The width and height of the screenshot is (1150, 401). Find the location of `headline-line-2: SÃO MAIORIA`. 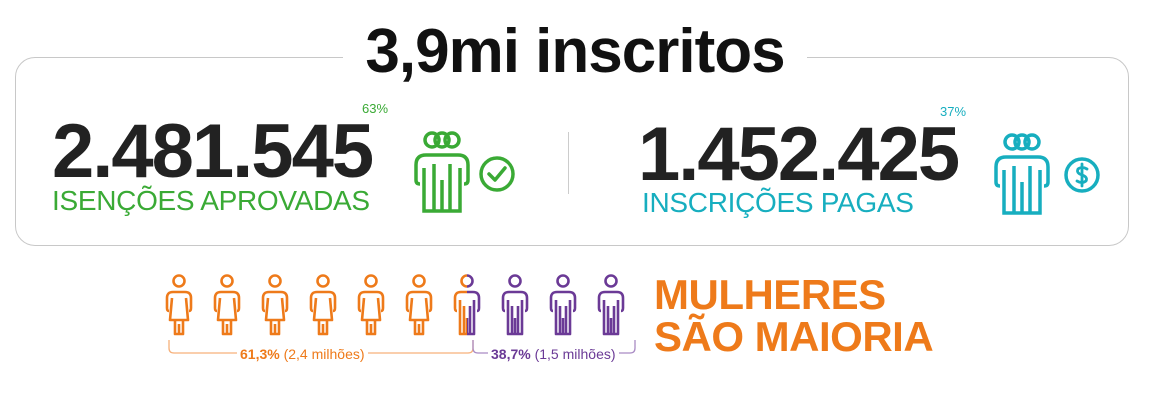

headline-line-2: SÃO MAIORIA is located at coordinates (794, 336).